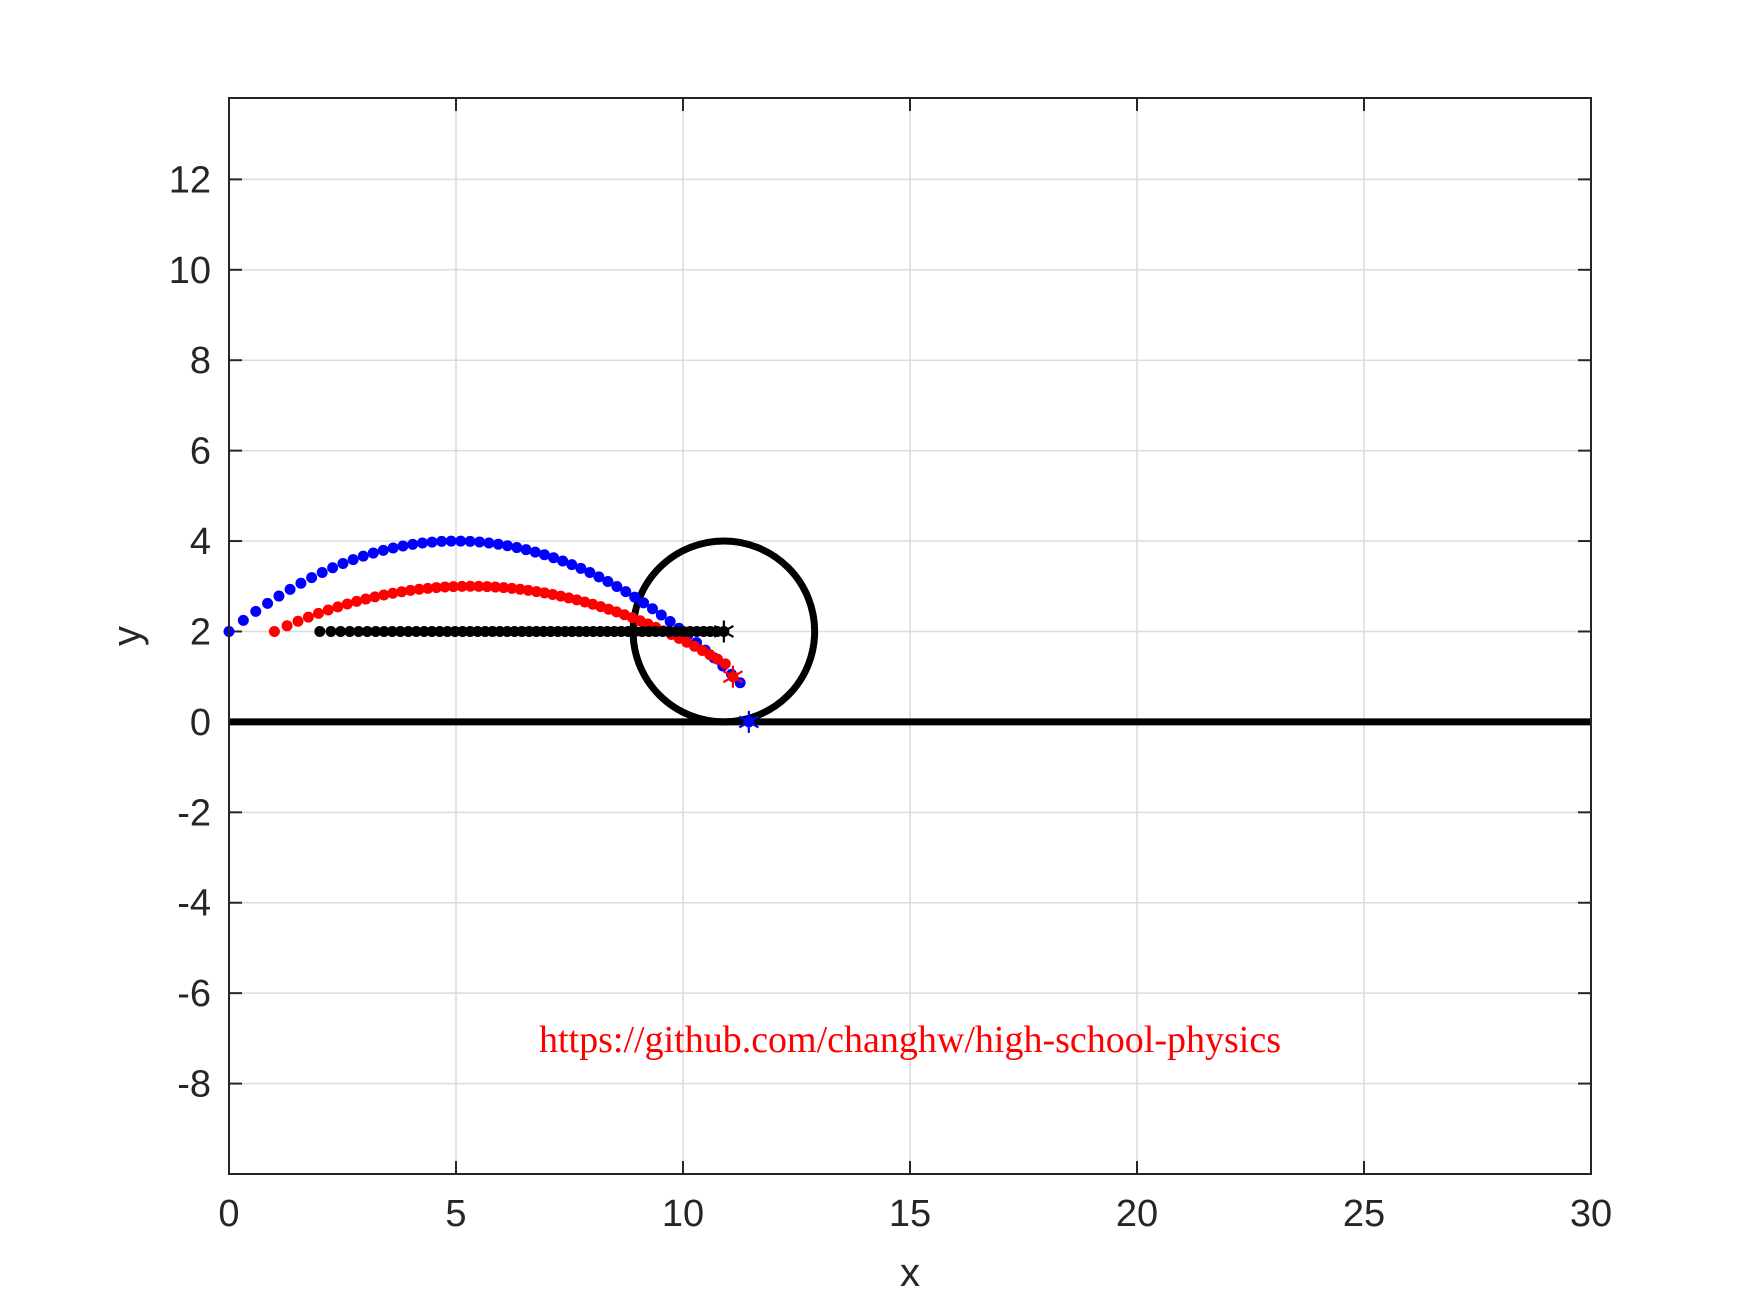 Image resolution: width=1750 pixels, height=1313 pixels. I want to click on x-tick-label: 10, so click(683, 1214).